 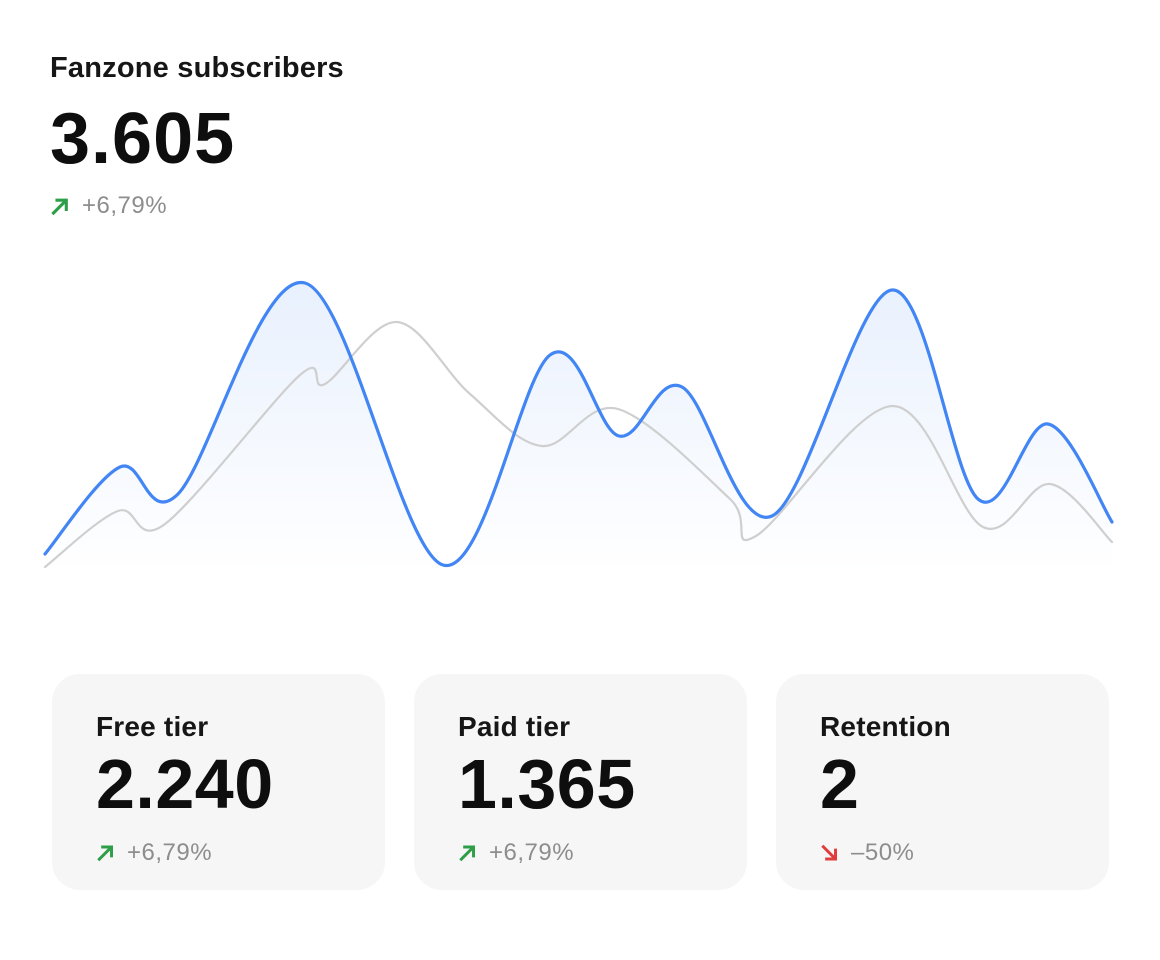 What do you see at coordinates (125, 205) in the screenshot?
I see `total-delta-text: +6,79%` at bounding box center [125, 205].